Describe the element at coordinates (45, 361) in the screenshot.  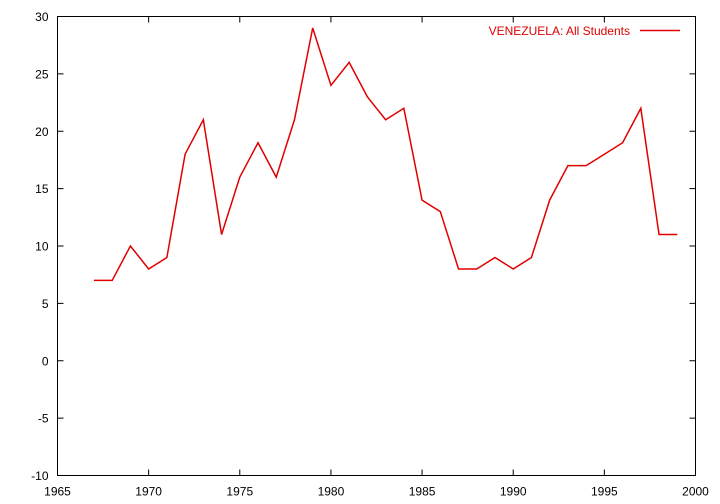
I see `y-tick-label: 0` at that location.